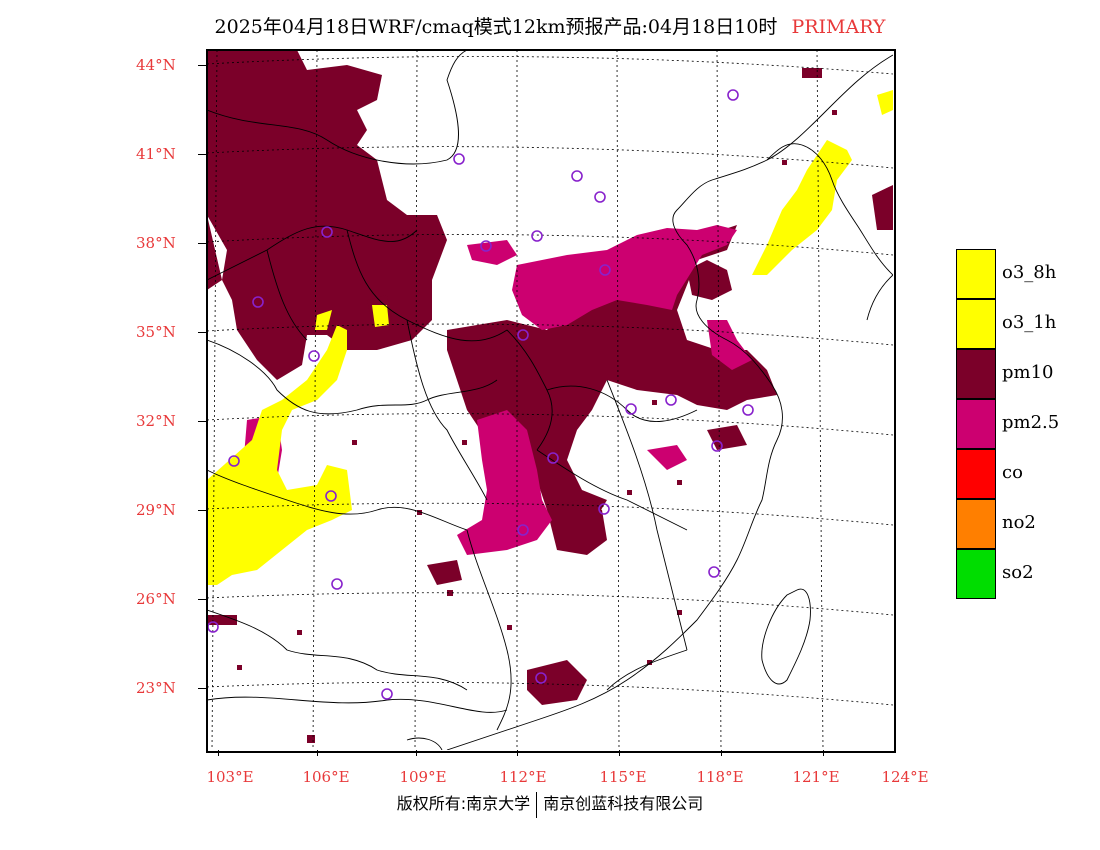  I want to click on lat-label-32: 32°N, so click(156, 421).